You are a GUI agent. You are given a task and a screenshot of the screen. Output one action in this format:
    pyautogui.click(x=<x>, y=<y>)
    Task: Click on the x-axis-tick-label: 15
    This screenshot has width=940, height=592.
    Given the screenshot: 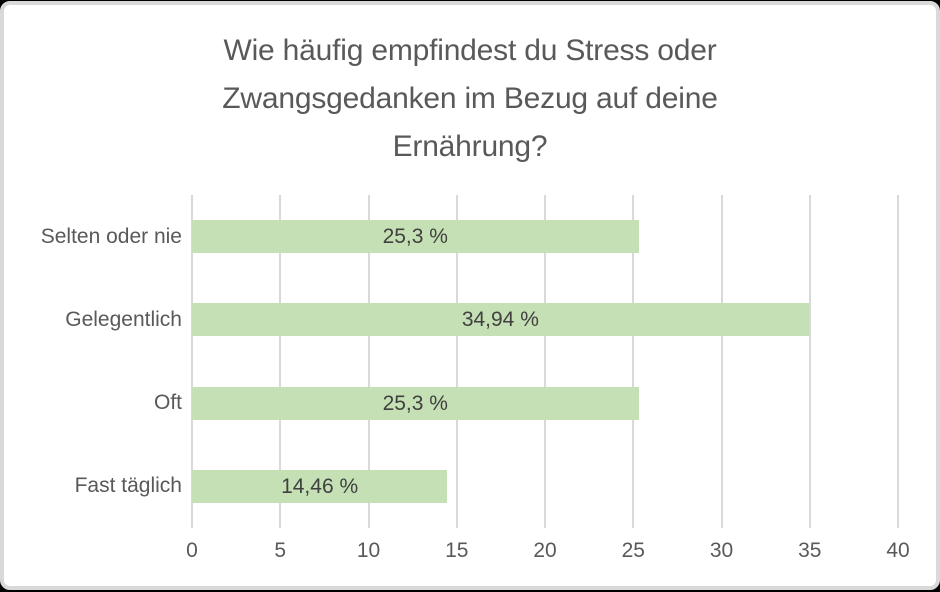 What is the action you would take?
    pyautogui.click(x=457, y=550)
    